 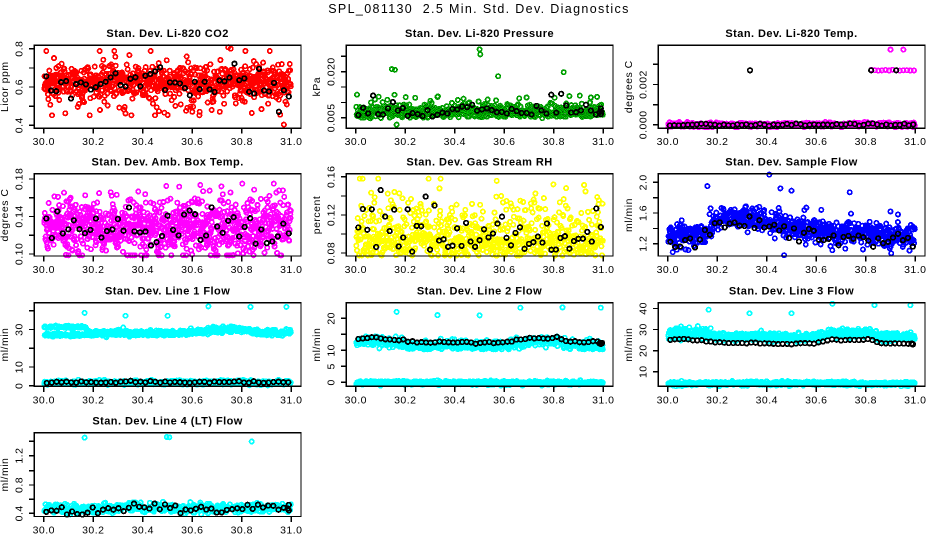 I want to click on svg-text: Stan. Dev. Li-820 Temp., so click(x=791, y=34).